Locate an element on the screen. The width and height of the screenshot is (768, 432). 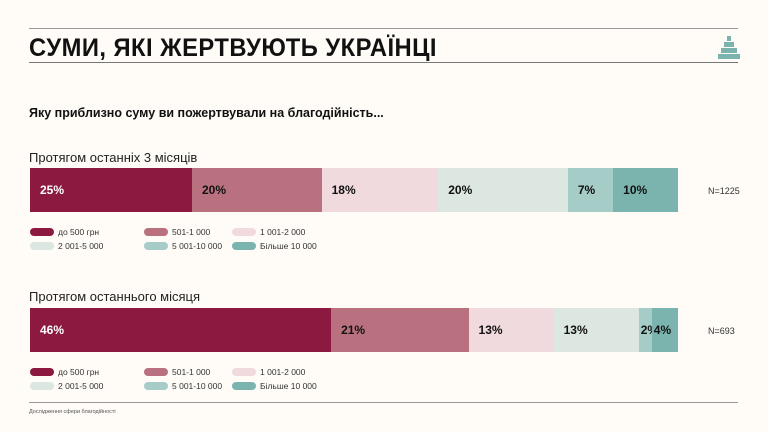
section-title-last-month: Протягом останнього місяця is located at coordinates (115, 296).